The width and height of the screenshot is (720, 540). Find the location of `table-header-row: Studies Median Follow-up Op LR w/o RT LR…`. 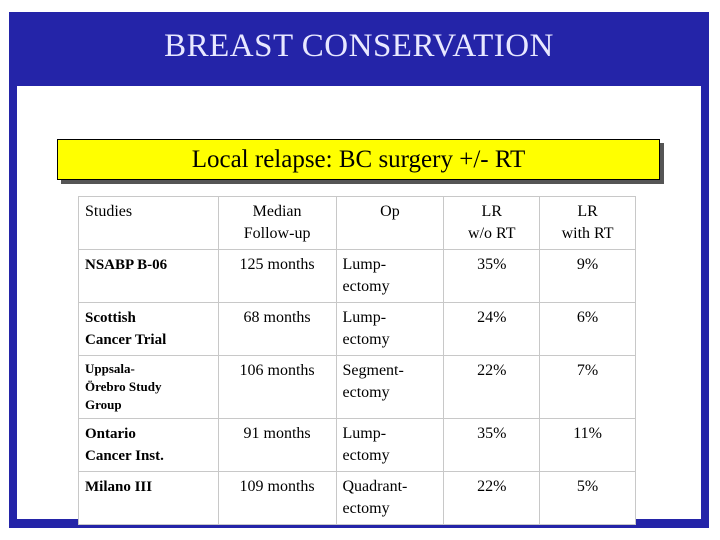

table-header-row: Studies Median Follow-up Op LR w/o RT LR… is located at coordinates (357, 223).